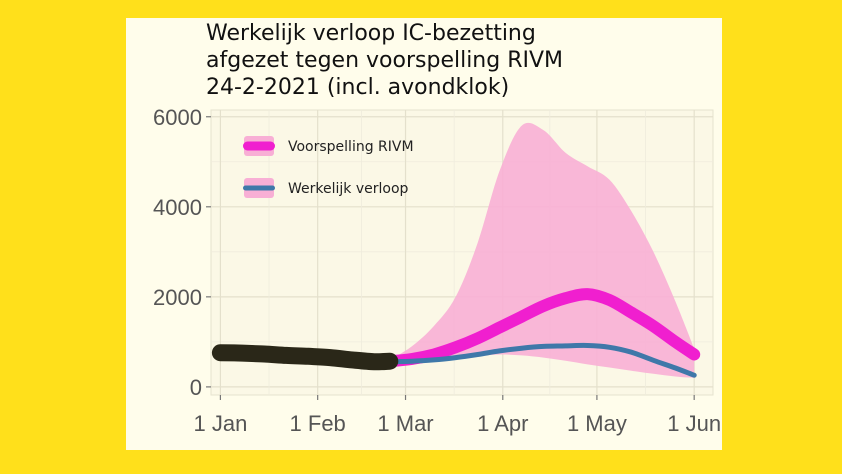 The image size is (842, 474). What do you see at coordinates (220, 423) in the screenshot?
I see `x-tick-label: 1 Jan` at bounding box center [220, 423].